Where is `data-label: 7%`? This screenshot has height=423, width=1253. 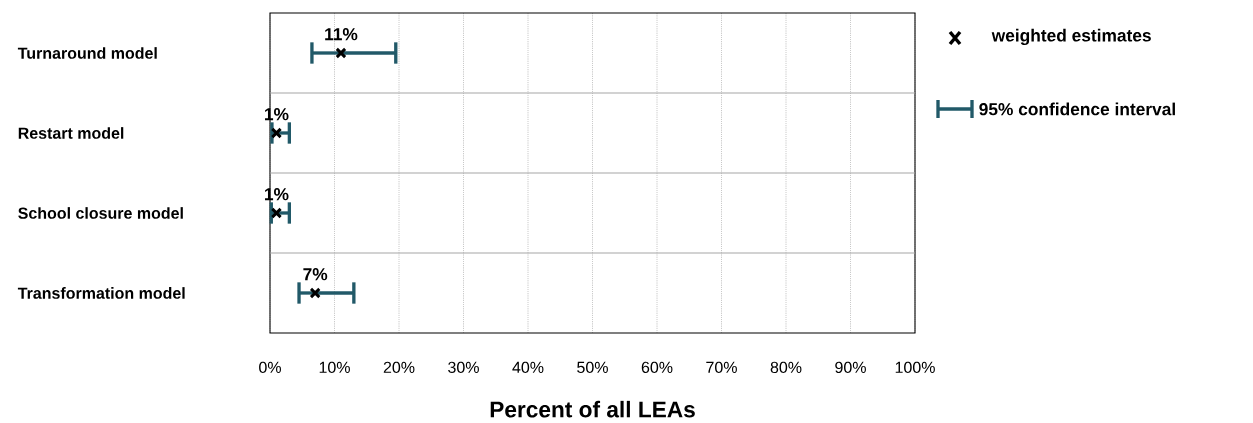 data-label: 7% is located at coordinates (315, 274).